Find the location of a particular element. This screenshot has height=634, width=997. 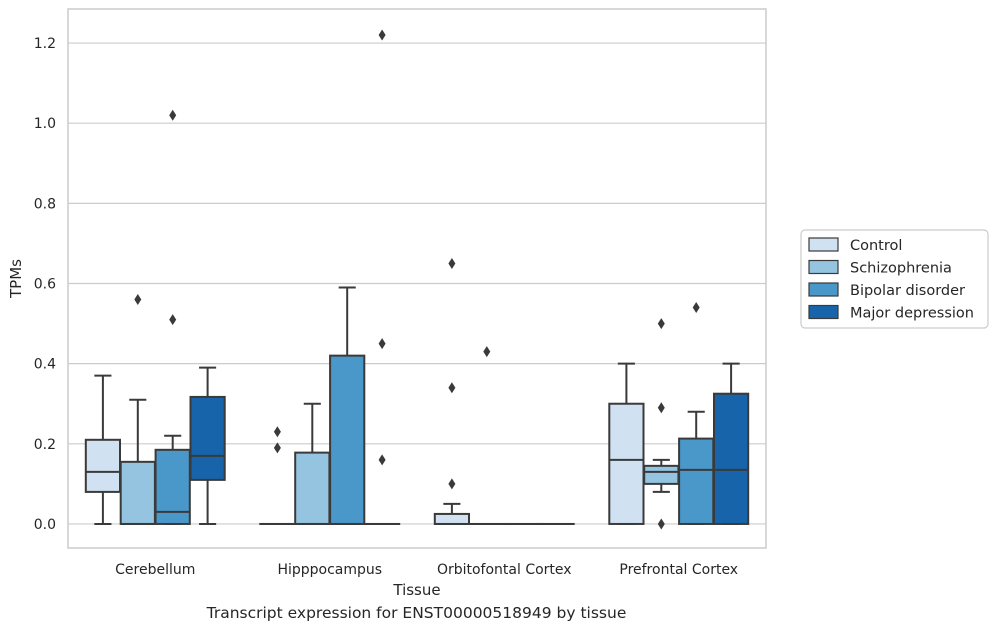

x-tick-label: Orbitofontal Cortex is located at coordinates (504, 570).